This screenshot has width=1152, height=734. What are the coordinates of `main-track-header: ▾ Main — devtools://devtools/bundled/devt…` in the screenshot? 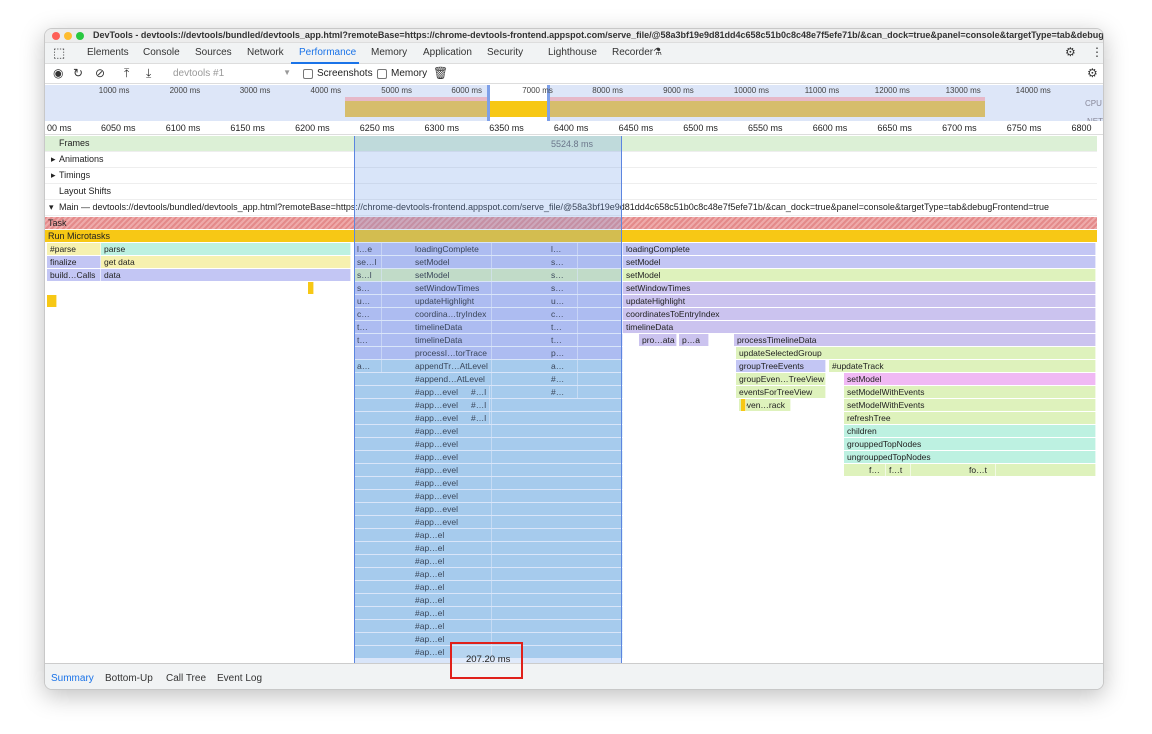 It's located at (571, 208).